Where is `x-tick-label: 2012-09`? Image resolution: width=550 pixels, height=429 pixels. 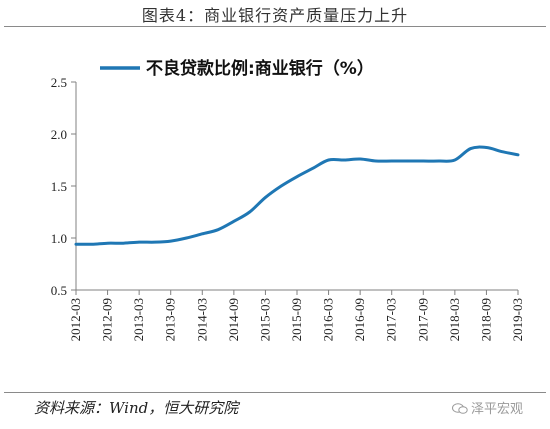 x-tick-label: 2012-09 is located at coordinates (107, 319).